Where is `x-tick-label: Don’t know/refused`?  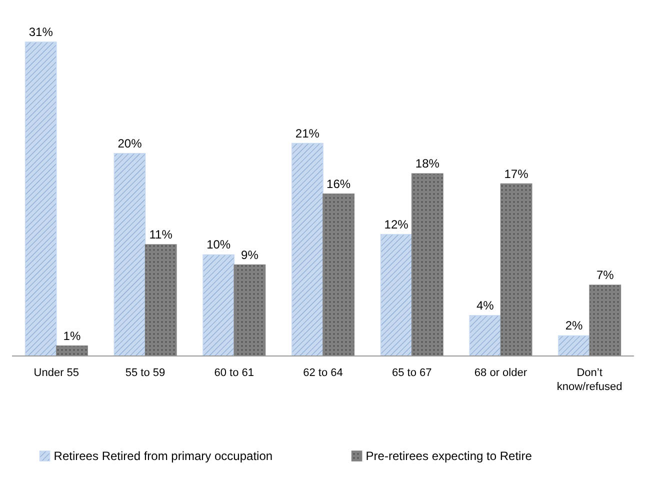 x-tick-label: Don’t know/refused is located at coordinates (589, 380).